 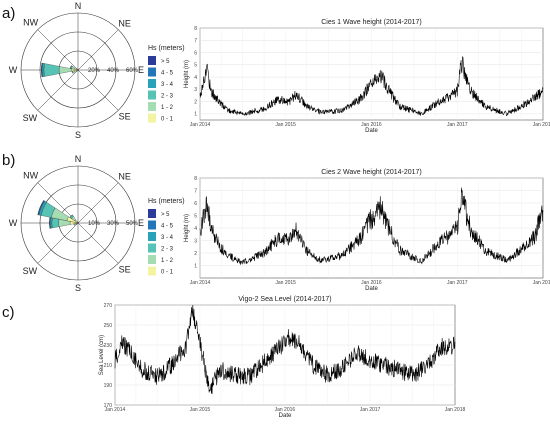 I want to click on y-tick-label: 210, so click(x=108, y=366).